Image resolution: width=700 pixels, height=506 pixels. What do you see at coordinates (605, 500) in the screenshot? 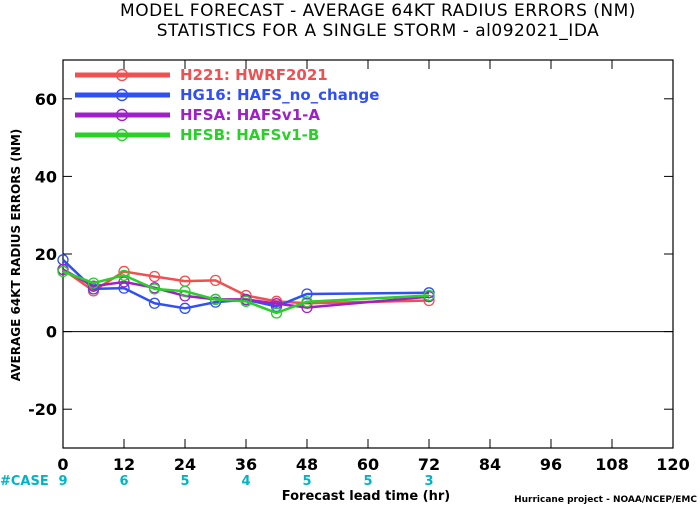
I see `credit-text: Hurricane project - NOAA/NCEP/EMC` at bounding box center [605, 500].